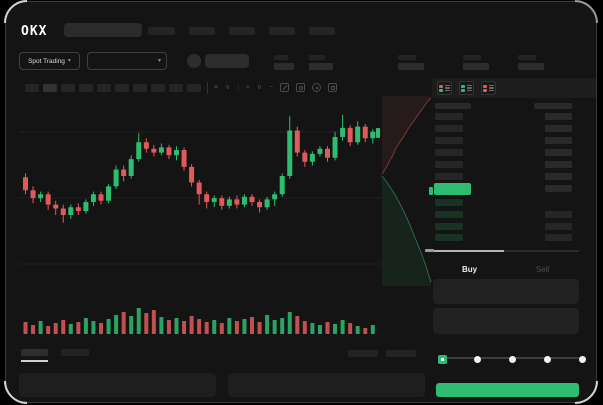 The image size is (603, 405). Describe the element at coordinates (216, 87) in the screenshot. I see `indicator-dropdown: ≡` at that location.